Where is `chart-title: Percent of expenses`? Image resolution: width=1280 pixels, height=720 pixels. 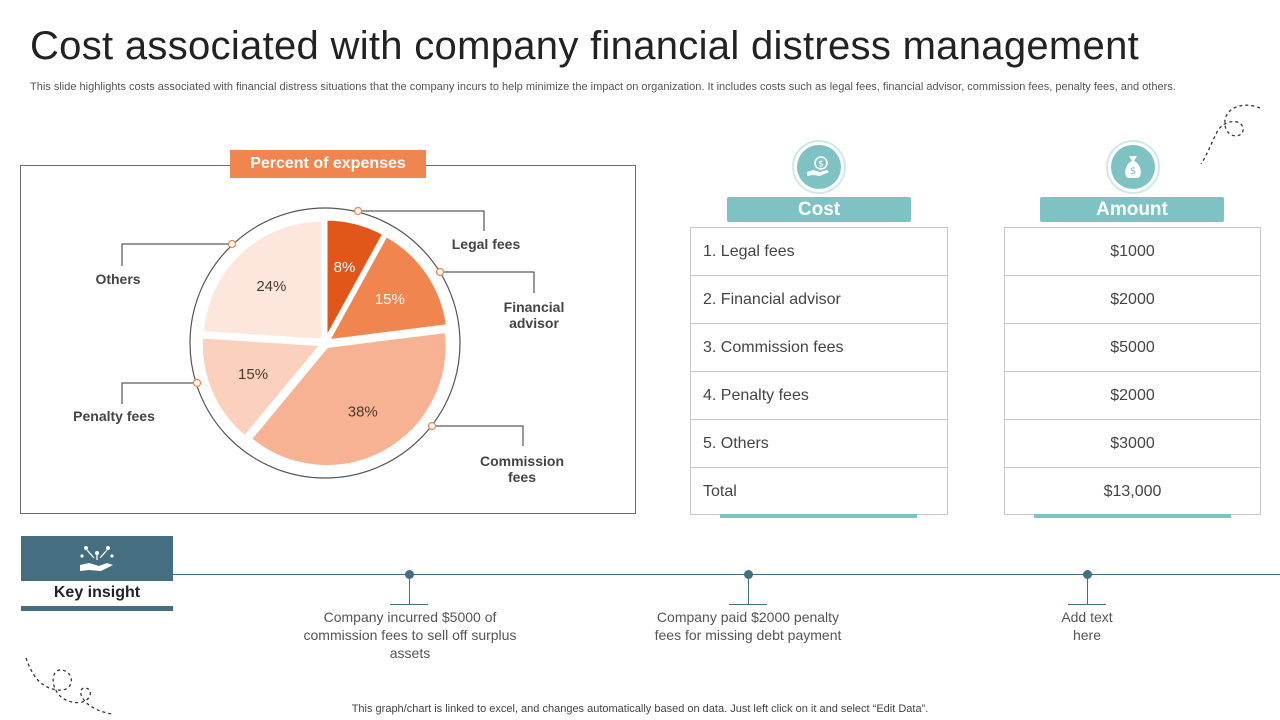 chart-title: Percent of expenses is located at coordinates (328, 164).